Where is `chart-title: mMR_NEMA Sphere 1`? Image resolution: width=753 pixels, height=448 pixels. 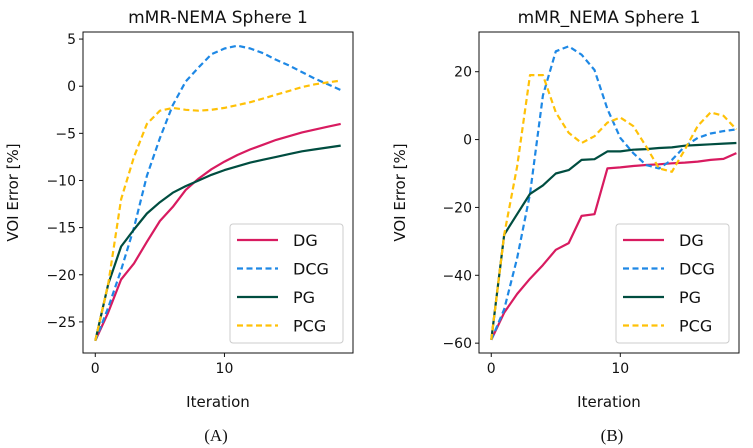 chart-title: mMR_NEMA Sphere 1 is located at coordinates (609, 18).